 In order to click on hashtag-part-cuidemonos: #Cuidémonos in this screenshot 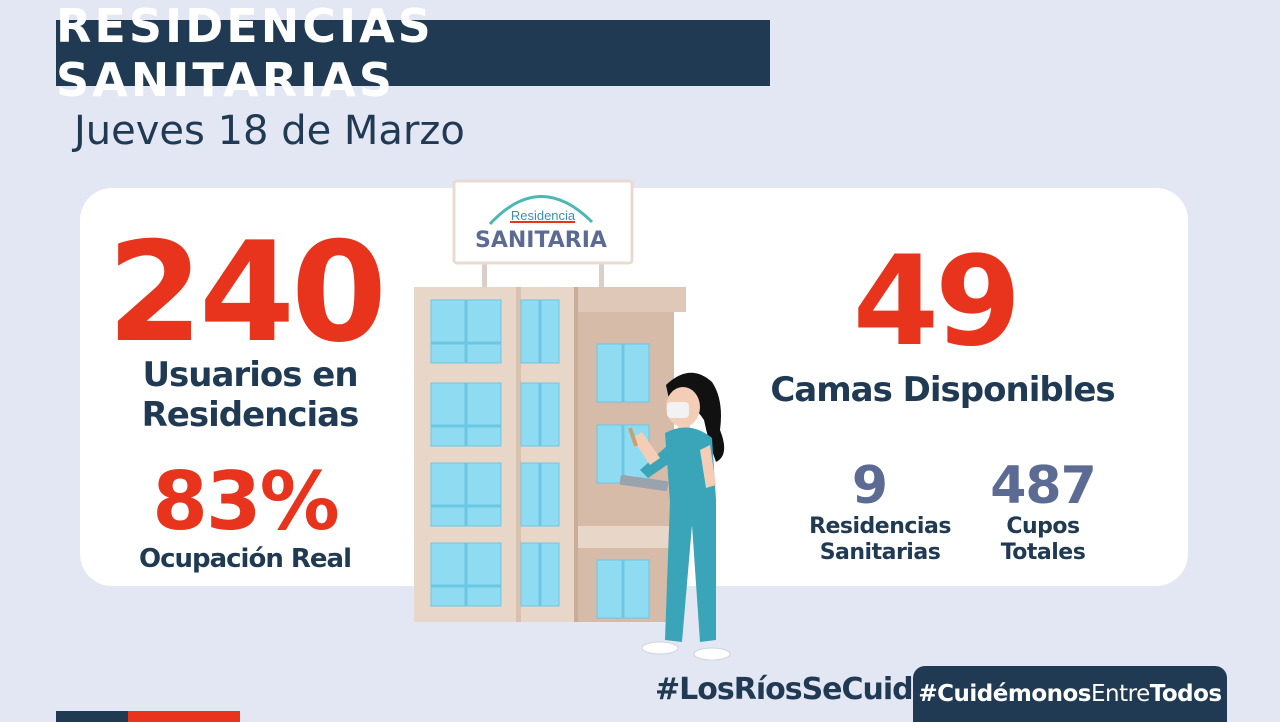, I will do `click(1004, 694)`.